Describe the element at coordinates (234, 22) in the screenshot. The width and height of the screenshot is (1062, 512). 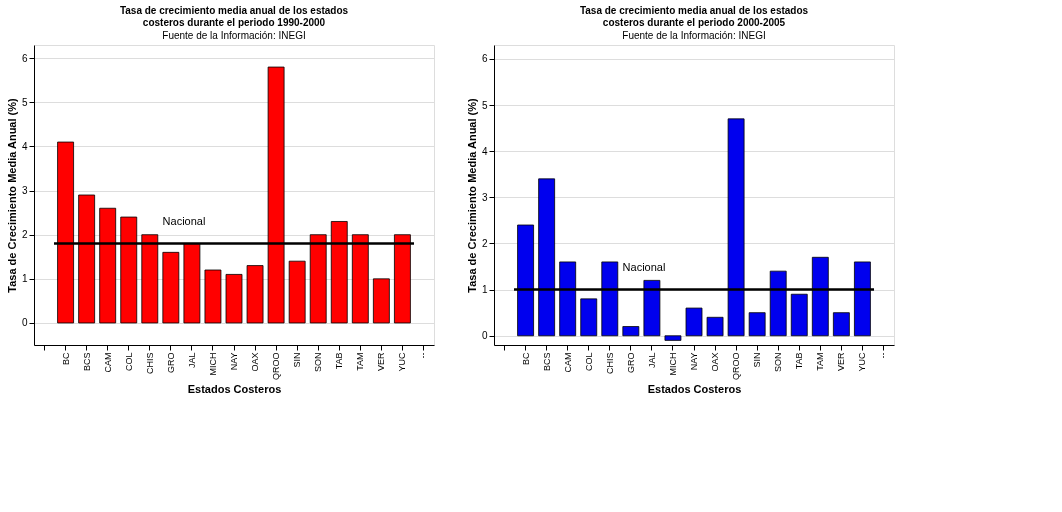
I see `text: costeros durante el periodo 1990-2000` at that location.